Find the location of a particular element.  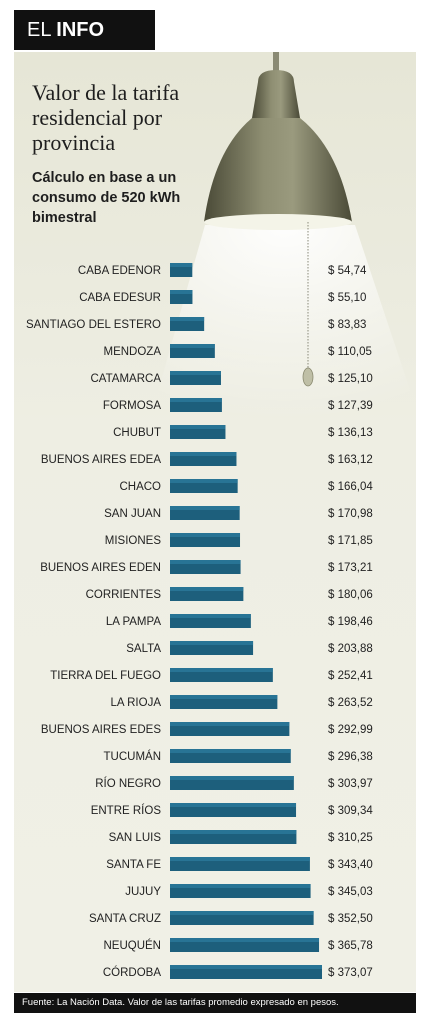

category-label: LA RIOJA is located at coordinates (136, 703).